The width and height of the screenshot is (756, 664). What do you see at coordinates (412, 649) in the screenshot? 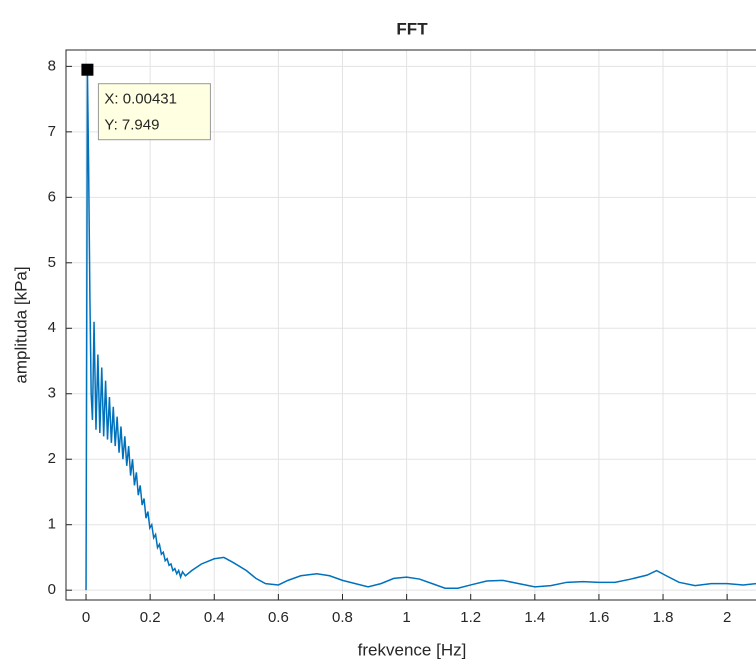
I see `x-axis-label: frekvence [Hz]` at bounding box center [412, 649].